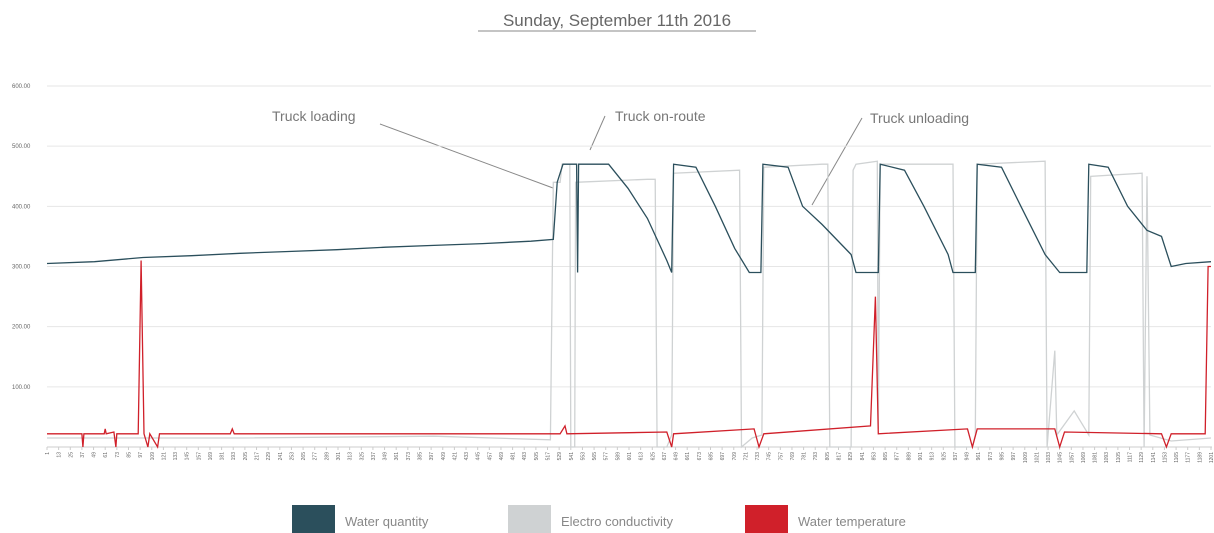 Image resolution: width=1214 pixels, height=533 pixels. What do you see at coordinates (397, 456) in the screenshot?
I see `x-tick-label: 361` at bounding box center [397, 456].